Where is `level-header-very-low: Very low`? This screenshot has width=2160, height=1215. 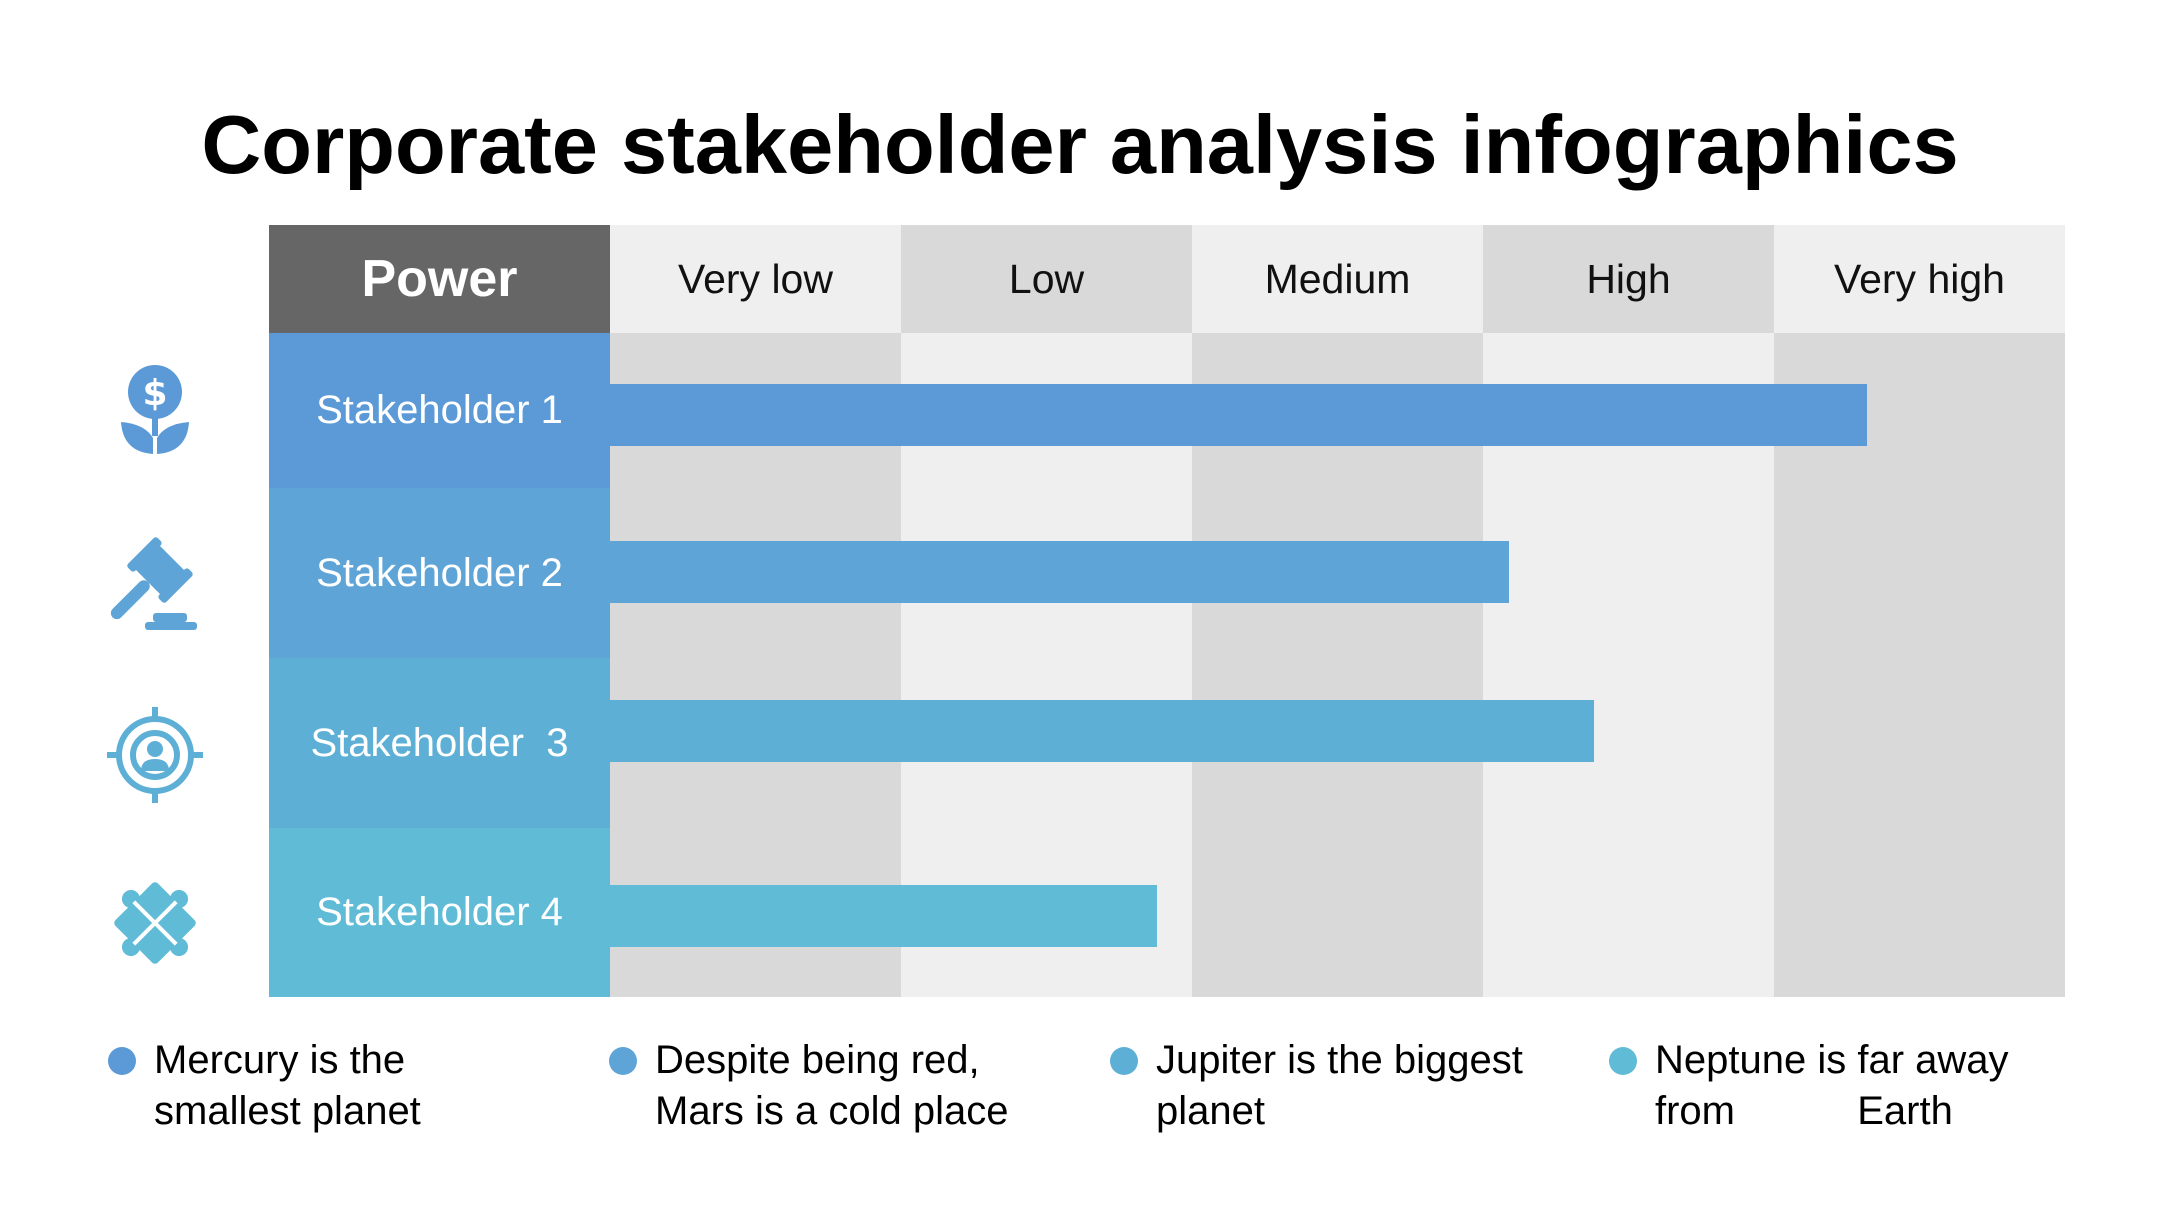
level-header-very-low: Very low is located at coordinates (755, 279).